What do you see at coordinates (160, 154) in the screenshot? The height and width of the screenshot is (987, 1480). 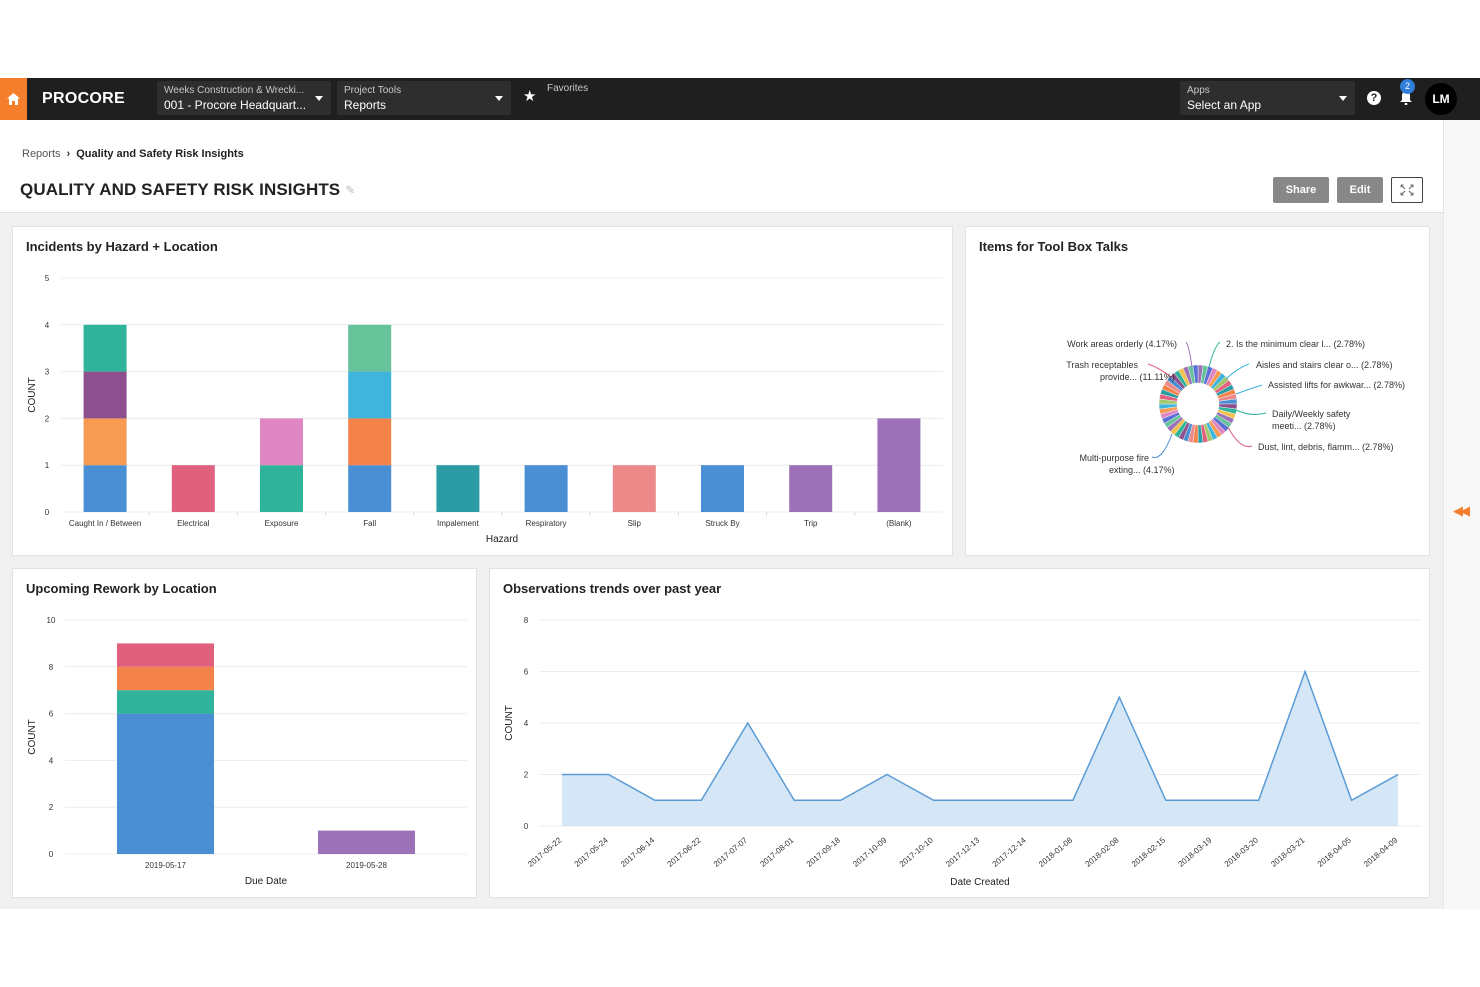 I see `breadcrumb-current: Quality and Safety Risk Insights` at bounding box center [160, 154].